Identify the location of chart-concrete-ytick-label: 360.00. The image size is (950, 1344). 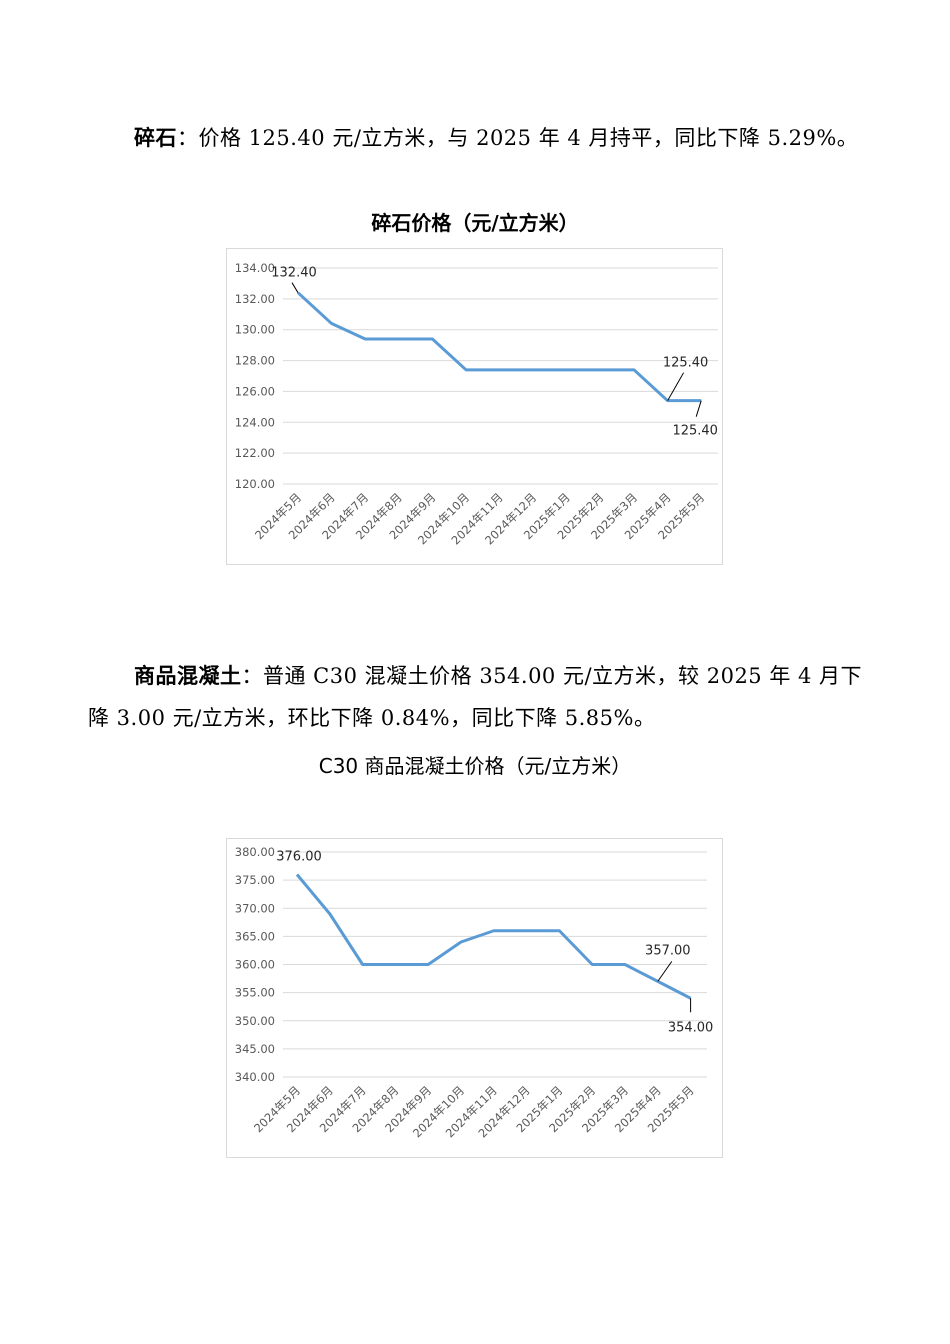
(255, 965).